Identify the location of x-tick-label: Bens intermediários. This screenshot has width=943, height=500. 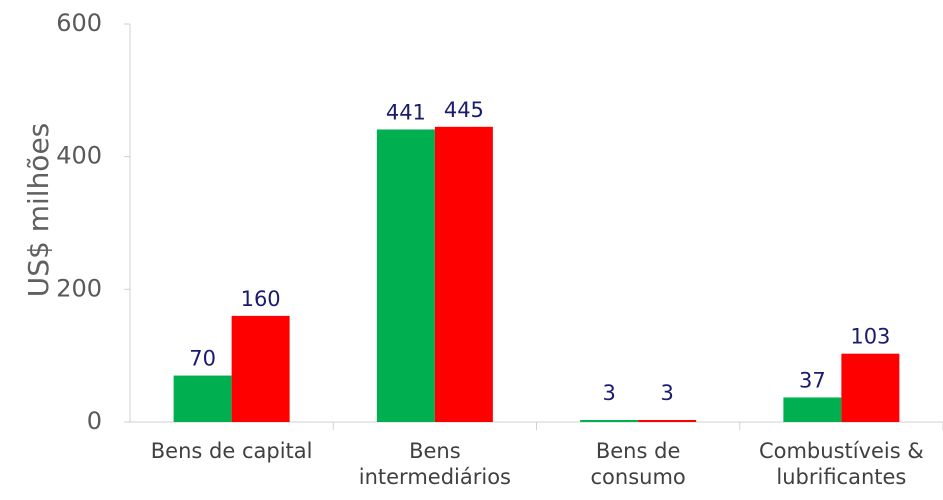
(434, 464).